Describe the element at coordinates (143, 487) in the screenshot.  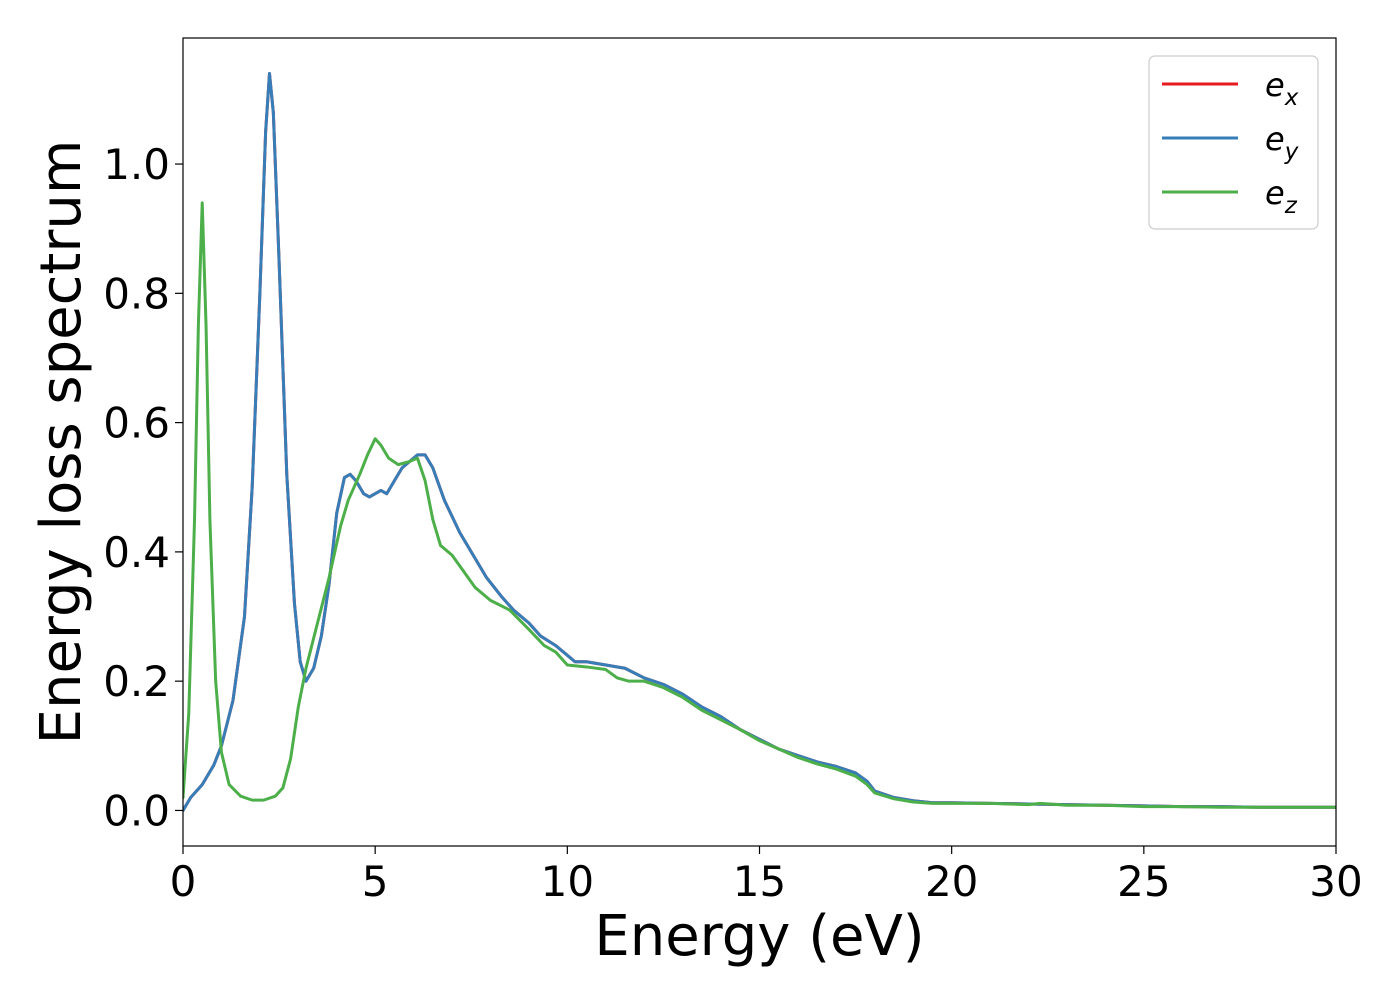
I see `y-axis-ticks: 0.0 0.2 0.4 0.6 0.8 1.0` at that location.